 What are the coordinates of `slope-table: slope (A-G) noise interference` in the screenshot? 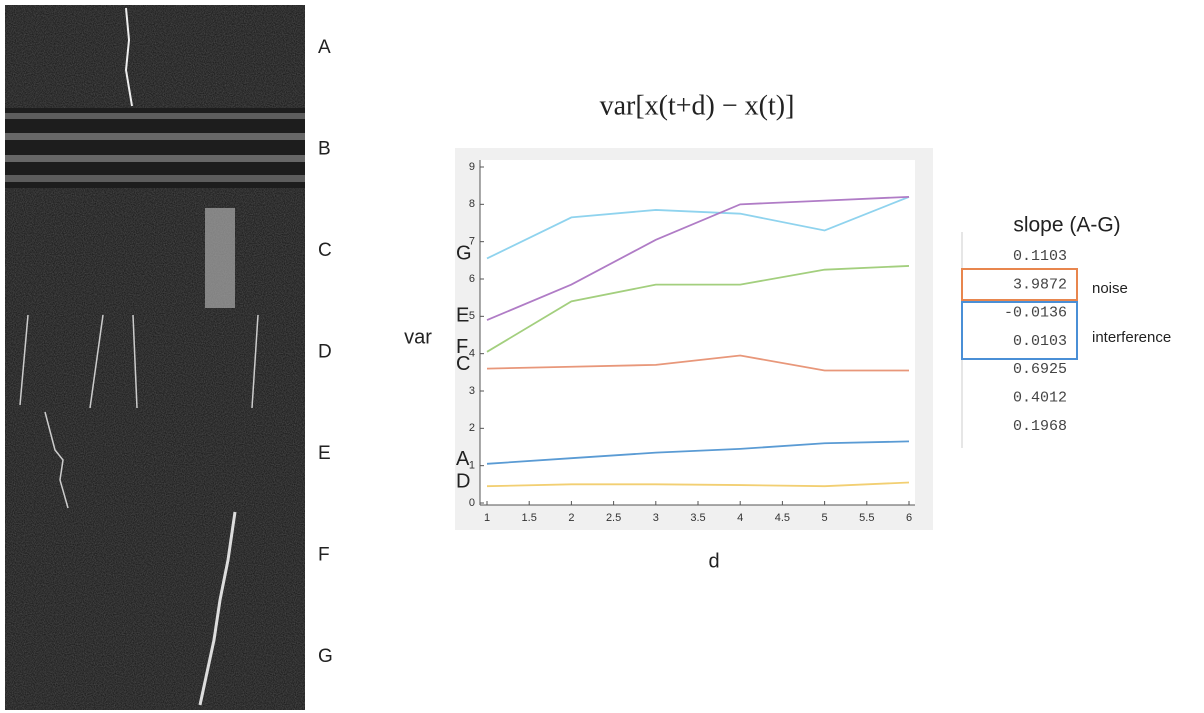 It's located at (1066, 331).